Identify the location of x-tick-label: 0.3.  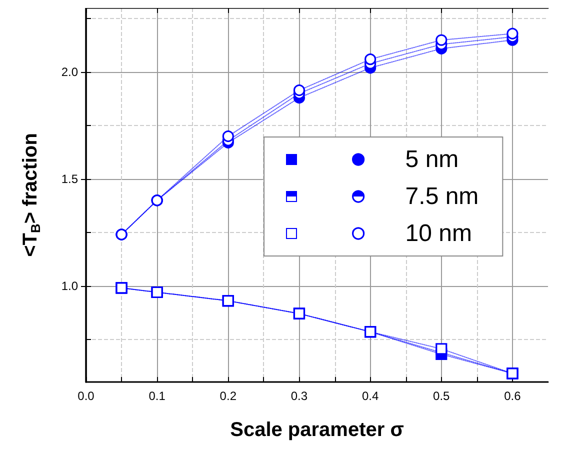
(299, 396).